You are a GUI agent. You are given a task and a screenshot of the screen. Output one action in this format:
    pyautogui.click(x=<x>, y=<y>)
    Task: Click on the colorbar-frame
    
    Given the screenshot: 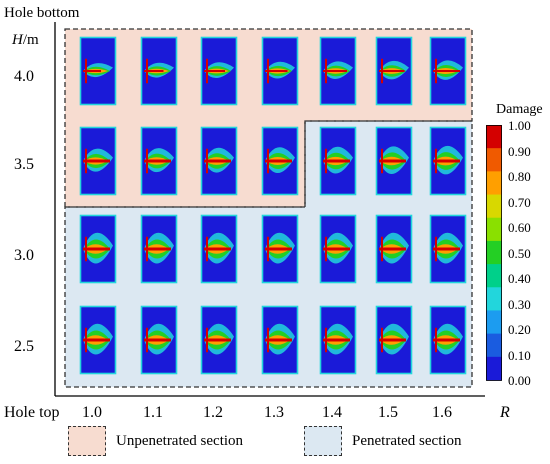 What is the action you would take?
    pyautogui.click(x=494, y=253)
    